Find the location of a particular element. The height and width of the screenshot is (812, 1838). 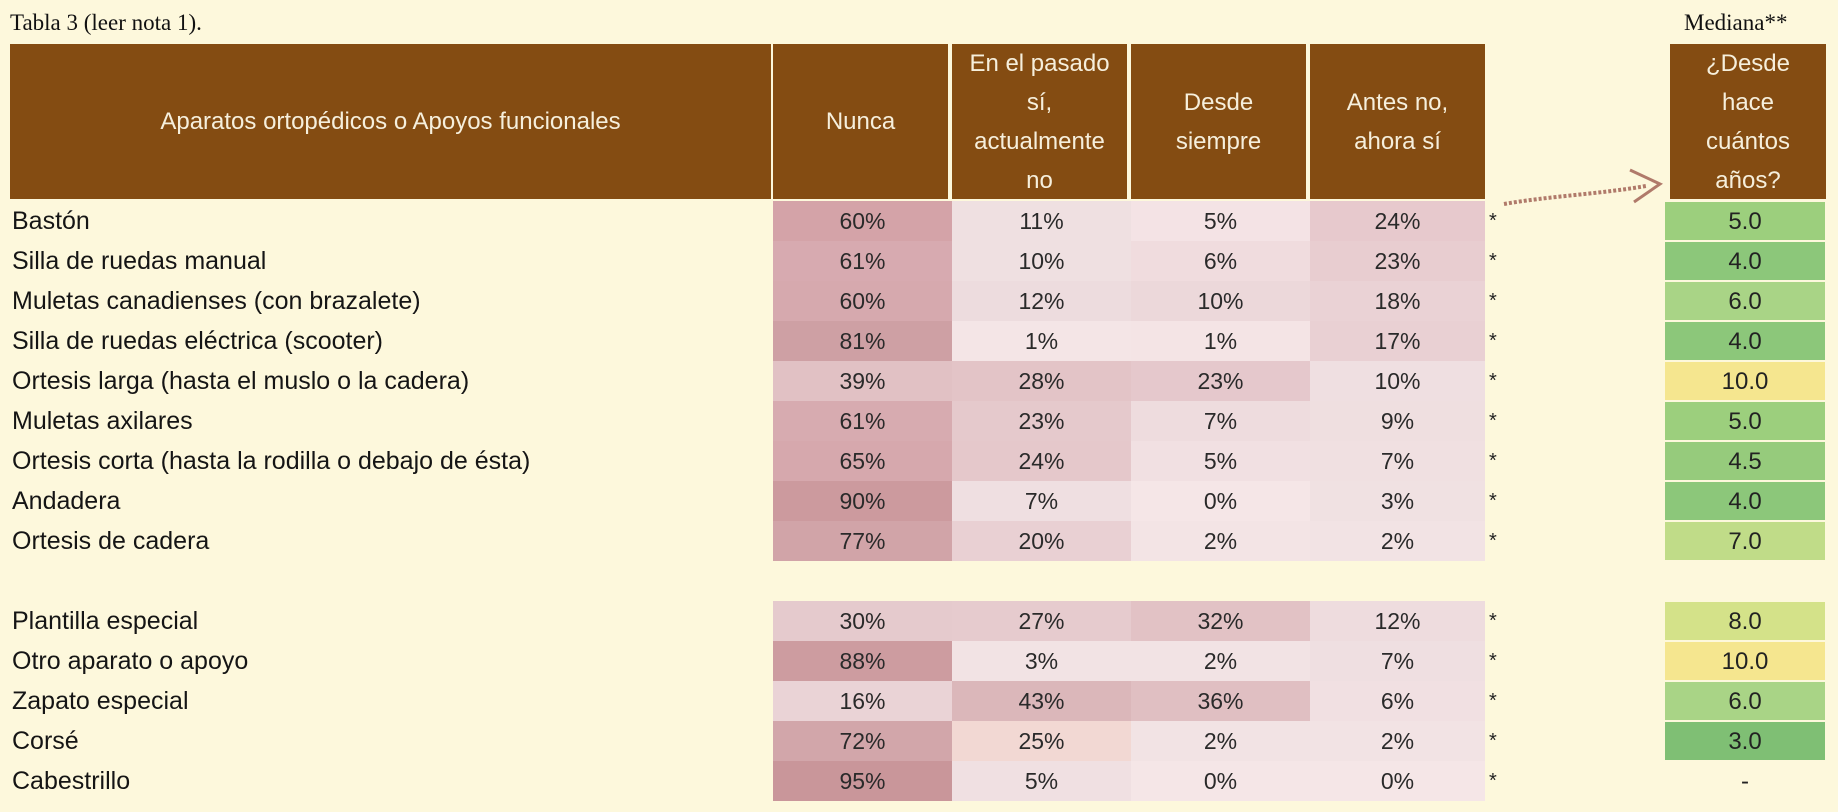

row-label: Silla de ruedas eléctrica (scooter) is located at coordinates (197, 341).